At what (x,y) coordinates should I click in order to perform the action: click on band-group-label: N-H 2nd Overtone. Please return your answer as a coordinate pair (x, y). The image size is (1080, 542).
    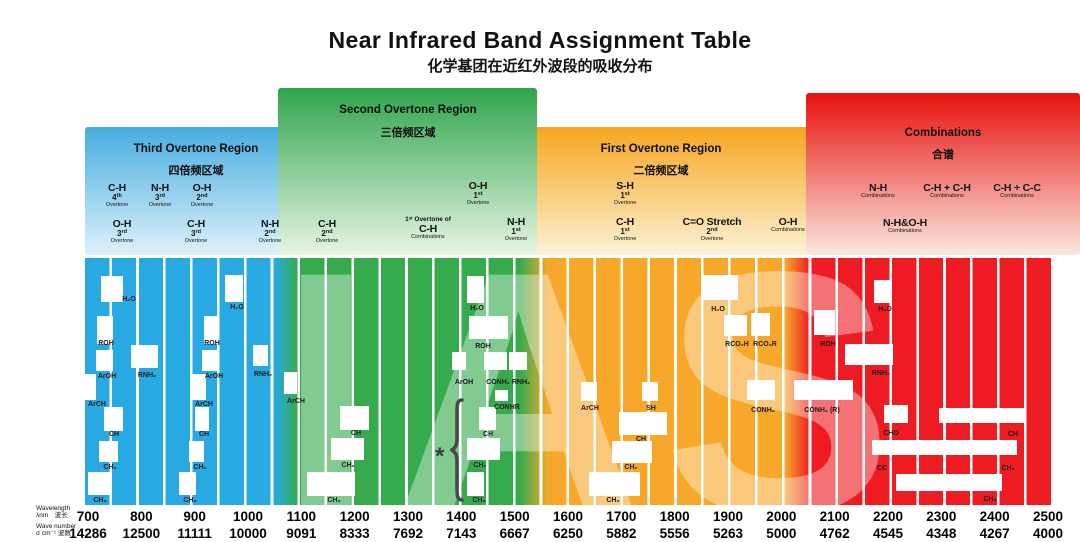
    Looking at the image, I should click on (270, 231).